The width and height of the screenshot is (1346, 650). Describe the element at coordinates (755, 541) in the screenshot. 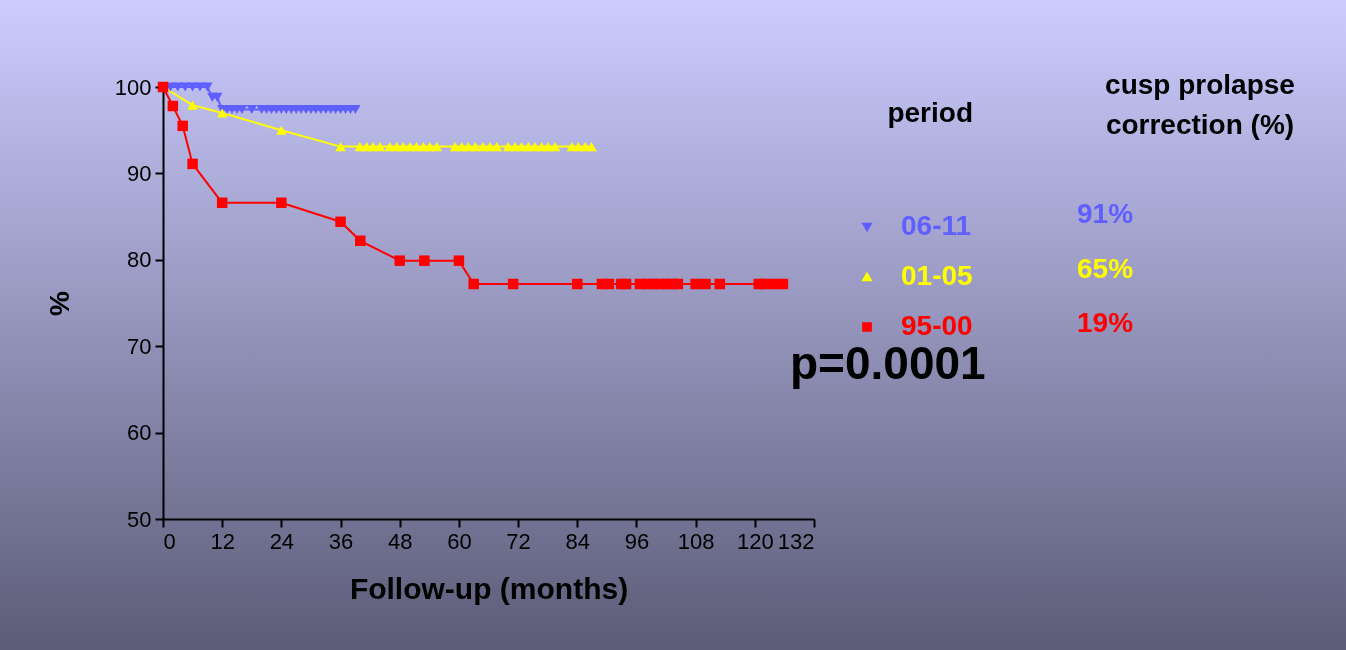

I see `x-tick-label: 120` at that location.